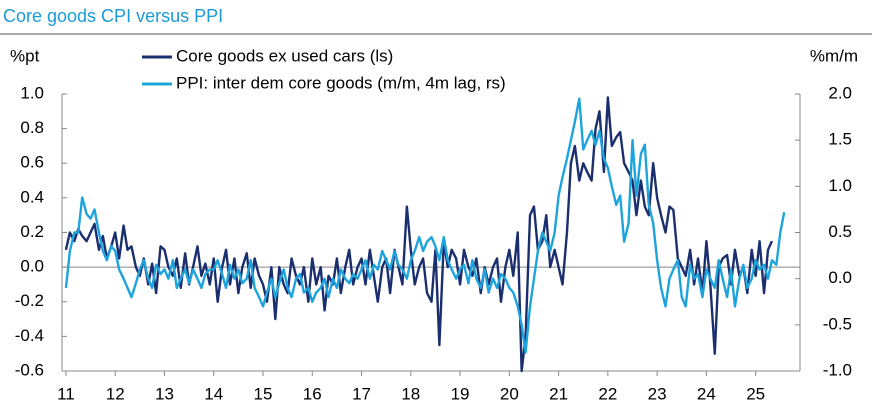  What do you see at coordinates (284, 55) in the screenshot?
I see `legend-label: Core goods ex used cars (ls)` at bounding box center [284, 55].